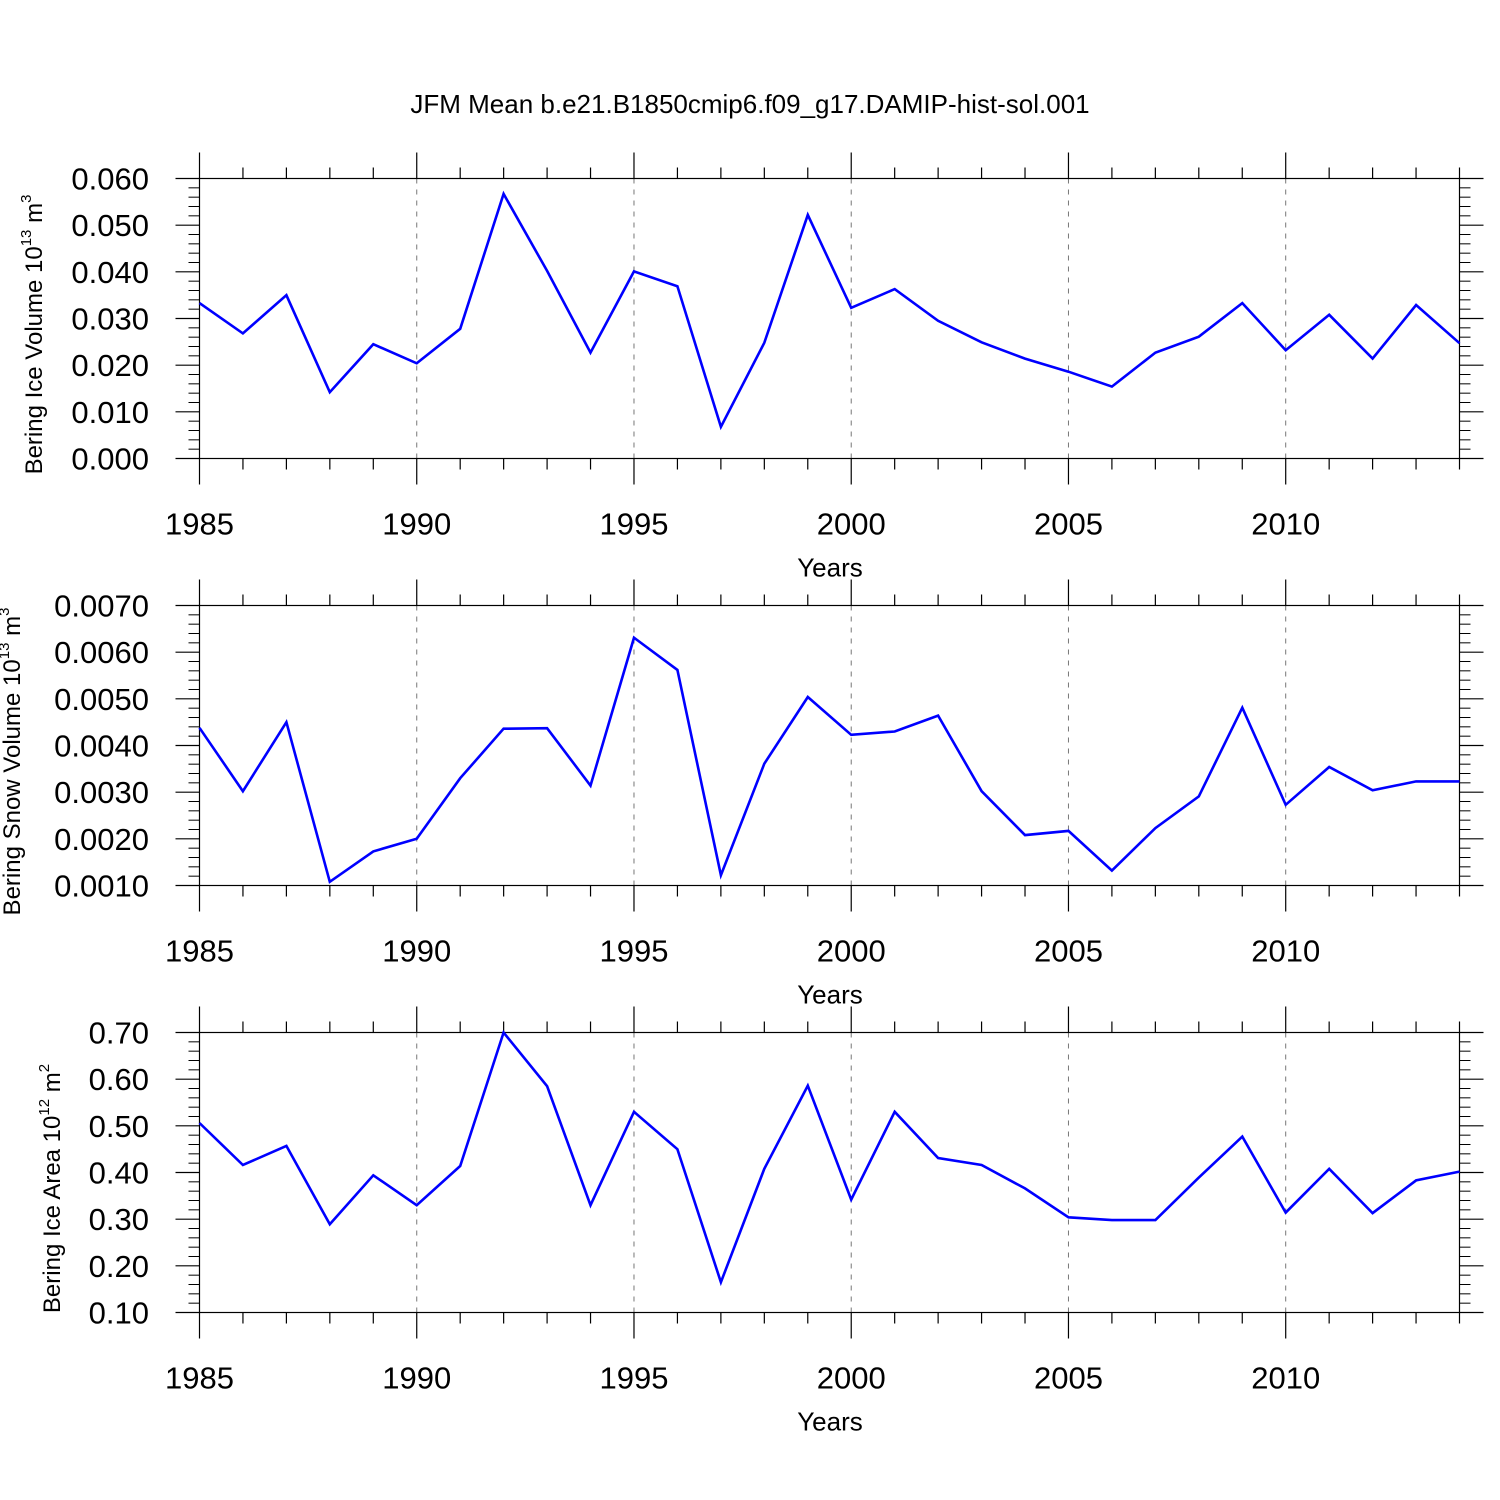 The height and width of the screenshot is (1500, 1500). I want to click on y-tick-label: 0.030, so click(110, 319).